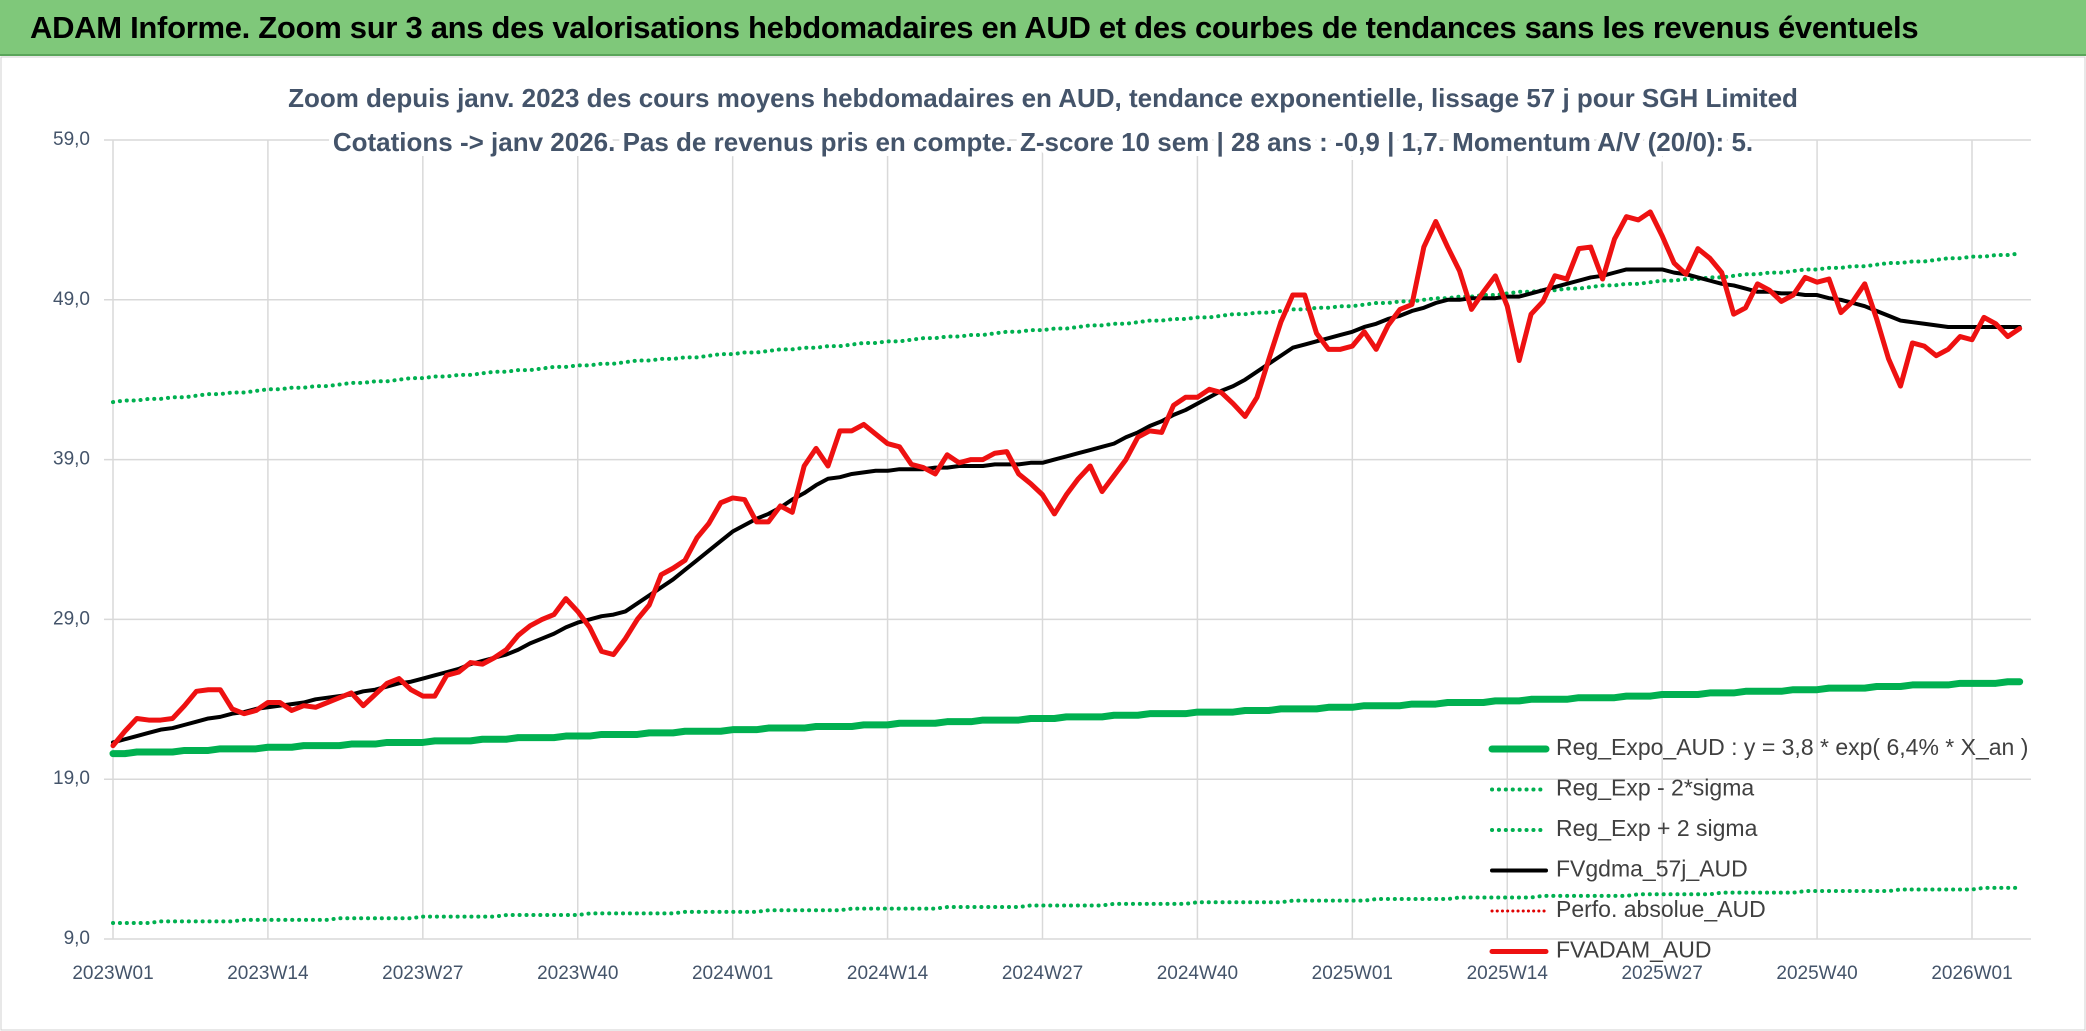 The image size is (2086, 1031). I want to click on y-tick-label: 19,0, so click(71, 778).